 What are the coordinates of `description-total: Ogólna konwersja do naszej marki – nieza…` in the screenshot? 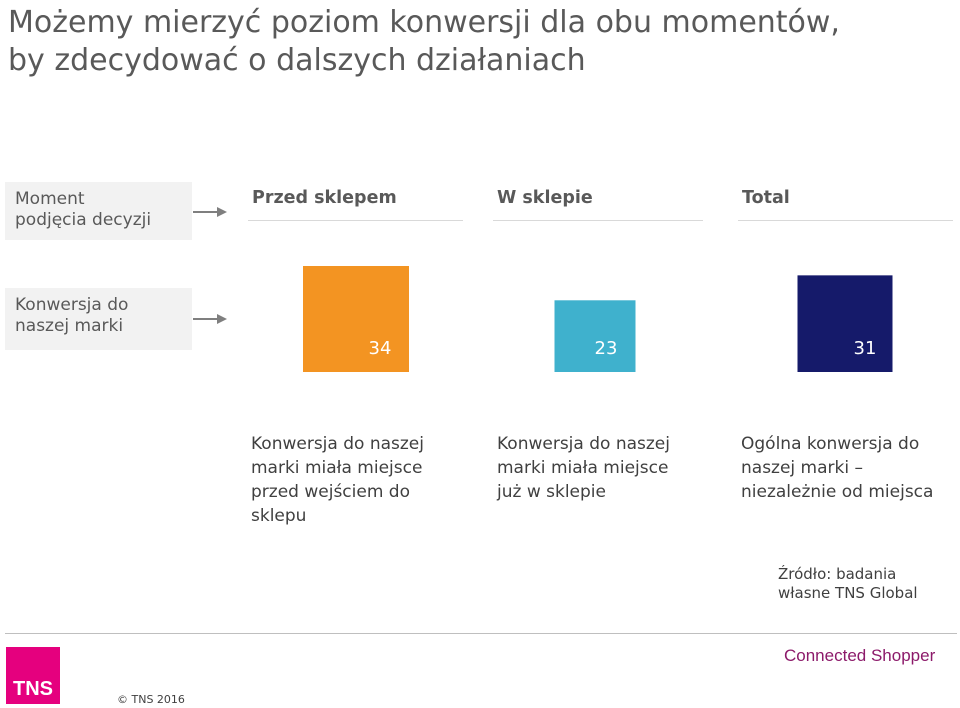 It's located at (837, 468).